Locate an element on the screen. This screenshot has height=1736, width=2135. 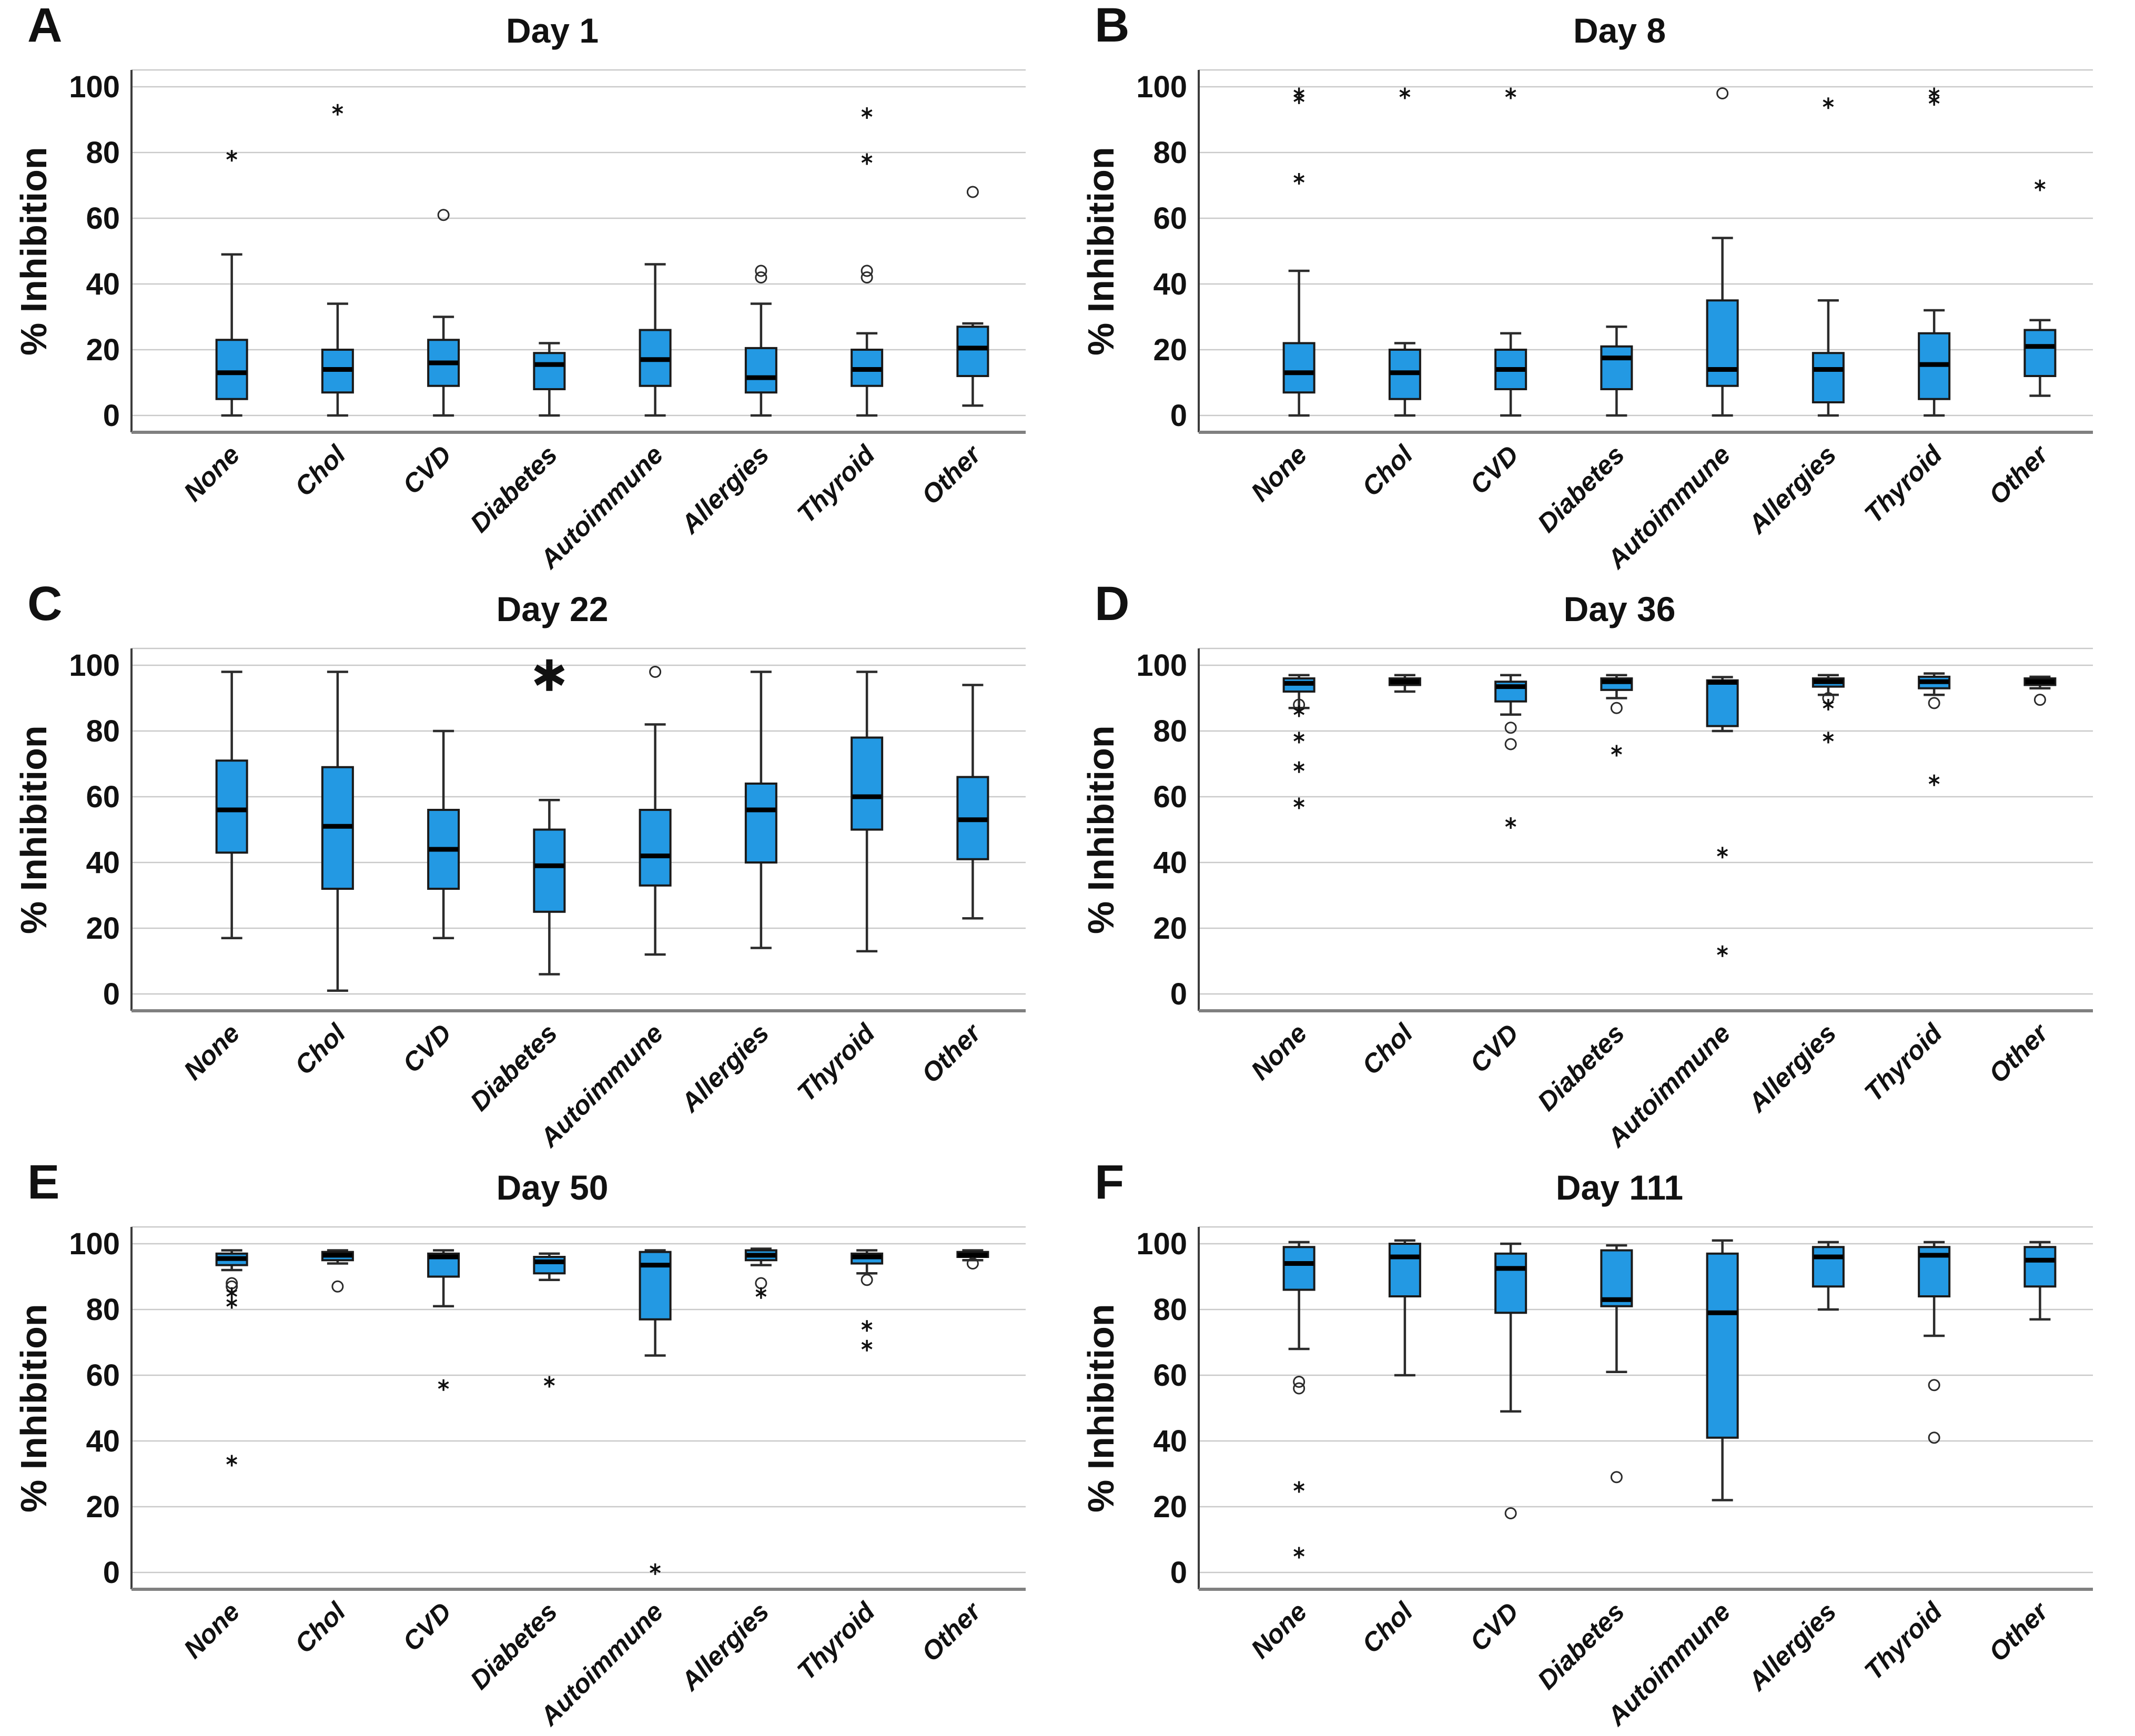
significance-asterisk-icon is located at coordinates (550, 675).